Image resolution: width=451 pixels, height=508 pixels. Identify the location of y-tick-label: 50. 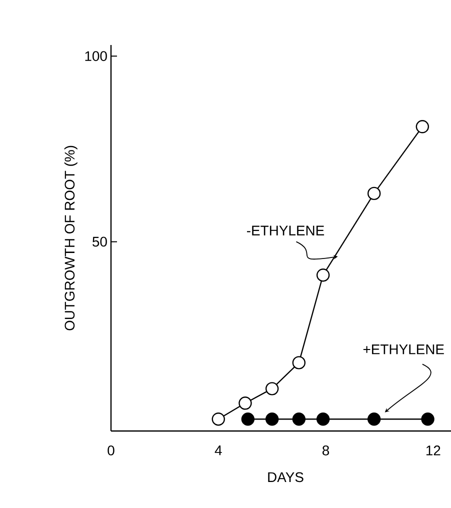
(99, 241).